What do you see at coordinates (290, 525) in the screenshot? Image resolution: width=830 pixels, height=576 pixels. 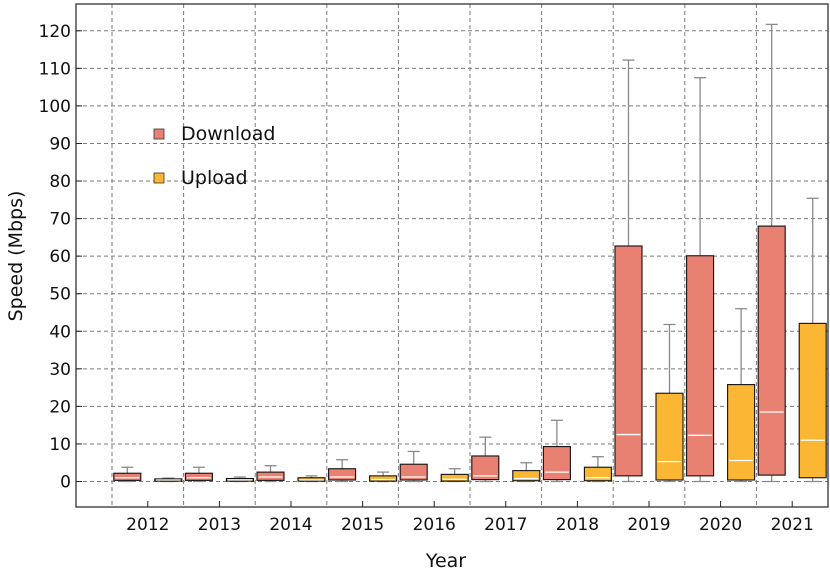 I see `x-tick-label: 2014` at bounding box center [290, 525].